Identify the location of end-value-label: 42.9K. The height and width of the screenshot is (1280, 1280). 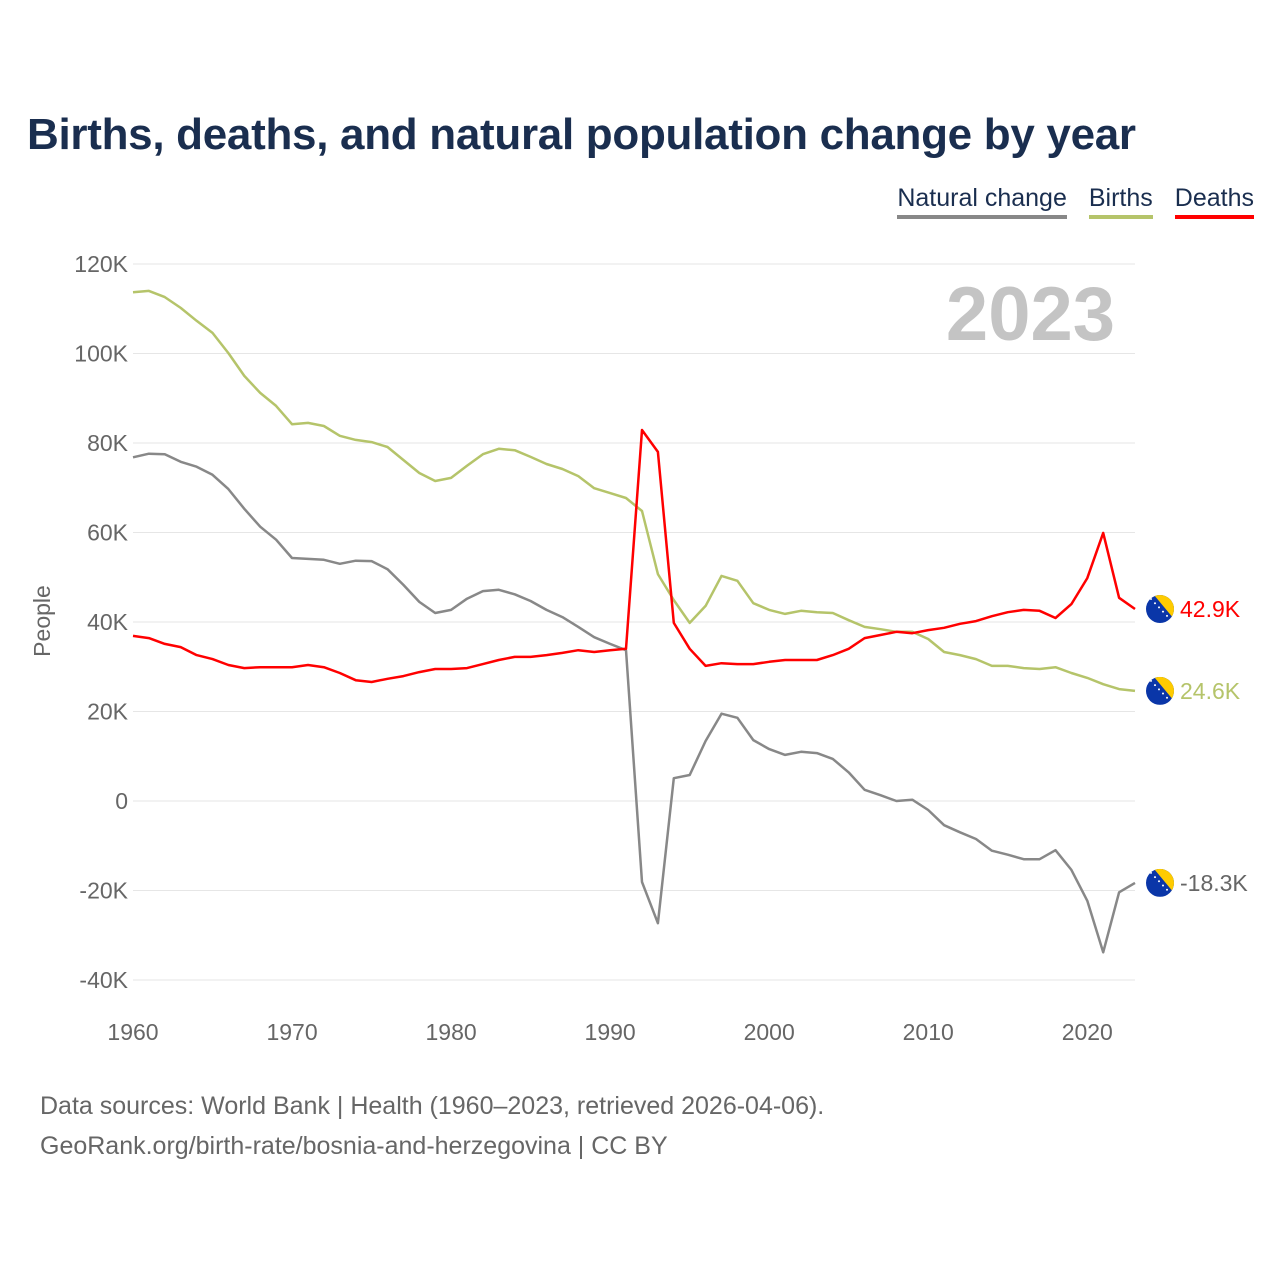
(1210, 609).